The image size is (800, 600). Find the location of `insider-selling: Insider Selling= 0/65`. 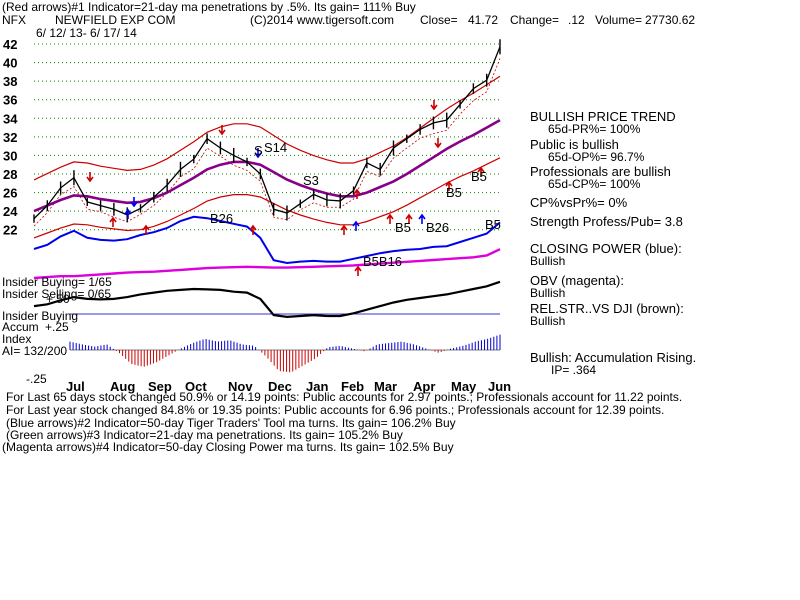

insider-selling: Insider Selling= 0/65 is located at coordinates (56, 294).